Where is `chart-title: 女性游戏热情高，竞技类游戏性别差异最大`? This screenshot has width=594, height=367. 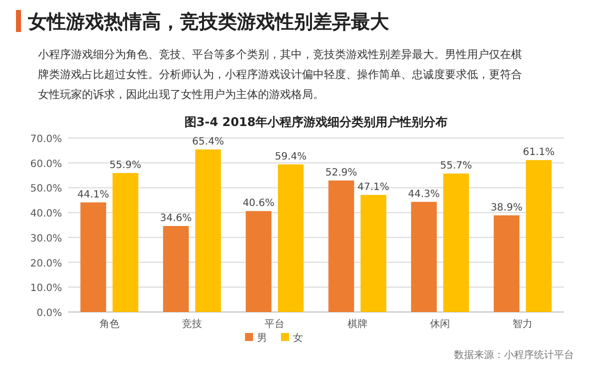
chart-title: 女性游戏热情高，竞技类游戏性别差异最大 is located at coordinates (208, 22).